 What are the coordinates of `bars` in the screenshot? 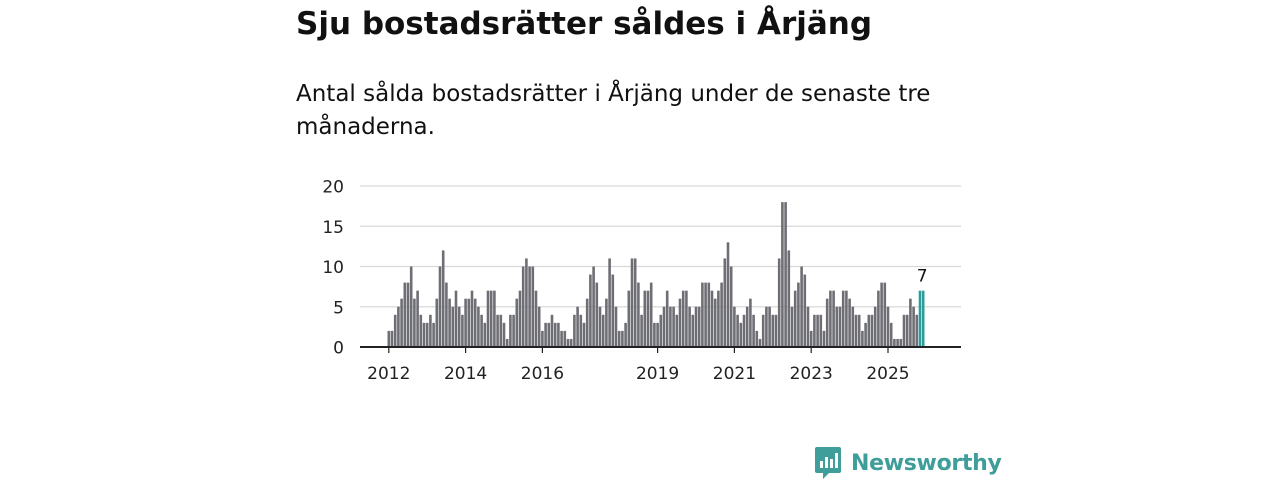 It's located at (656, 274).